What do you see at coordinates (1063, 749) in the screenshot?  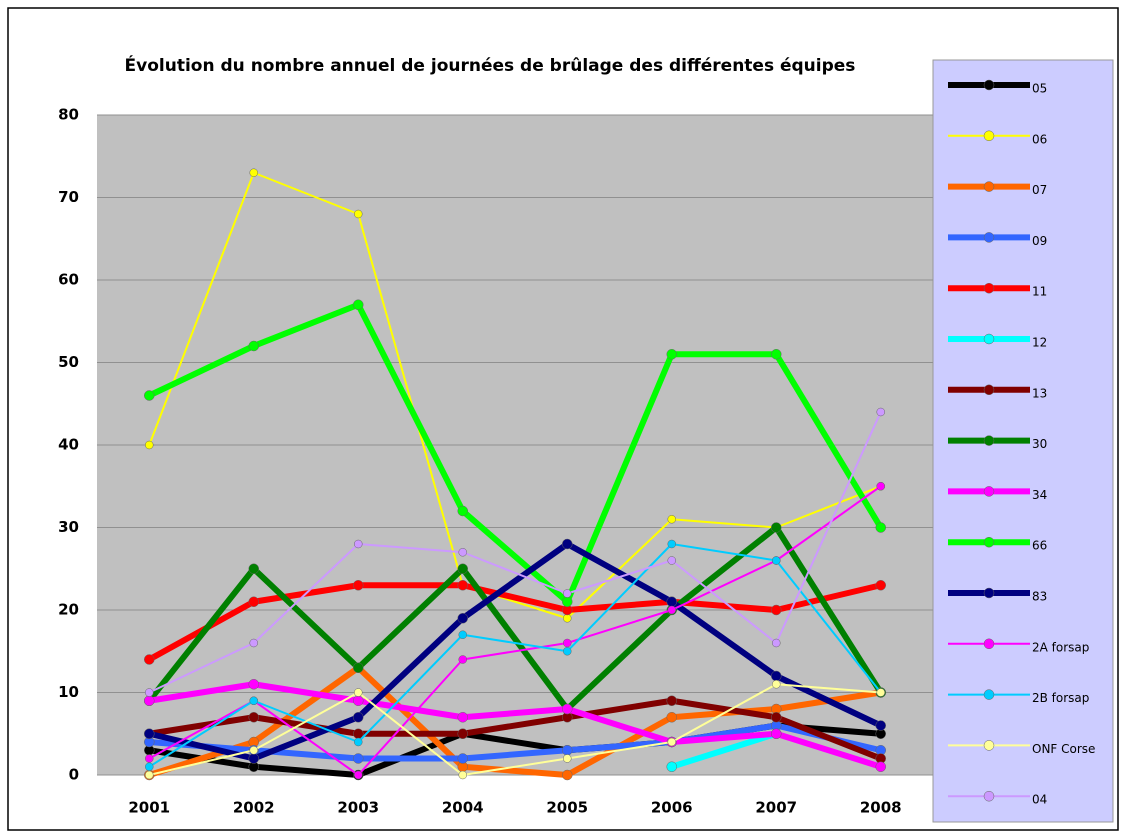 I see `legend-label: ONF Corse` at bounding box center [1063, 749].